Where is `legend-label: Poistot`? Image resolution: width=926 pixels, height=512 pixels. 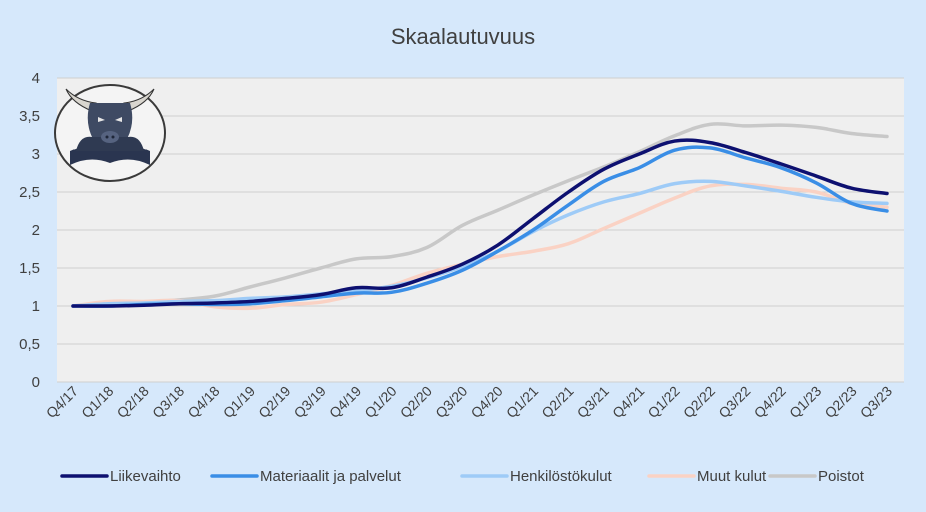
legend-label: Poistot is located at coordinates (841, 476).